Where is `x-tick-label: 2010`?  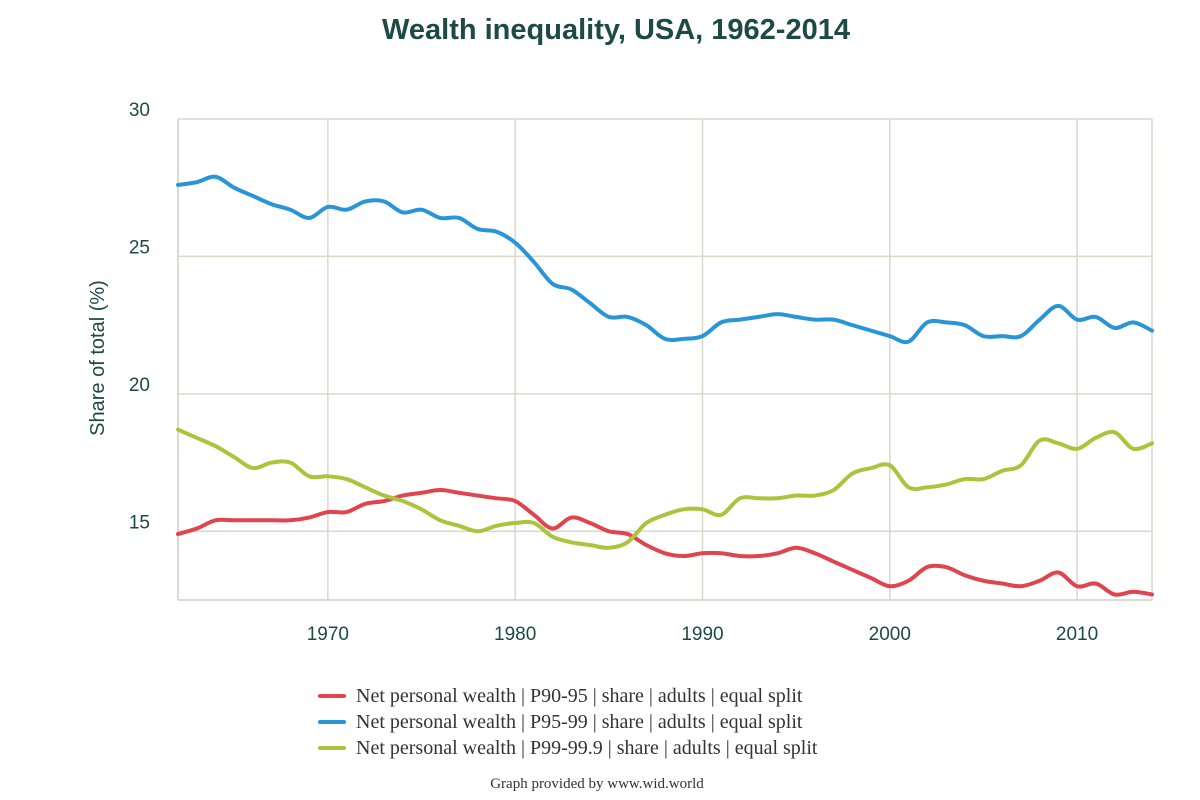 x-tick-label: 2010 is located at coordinates (1077, 634).